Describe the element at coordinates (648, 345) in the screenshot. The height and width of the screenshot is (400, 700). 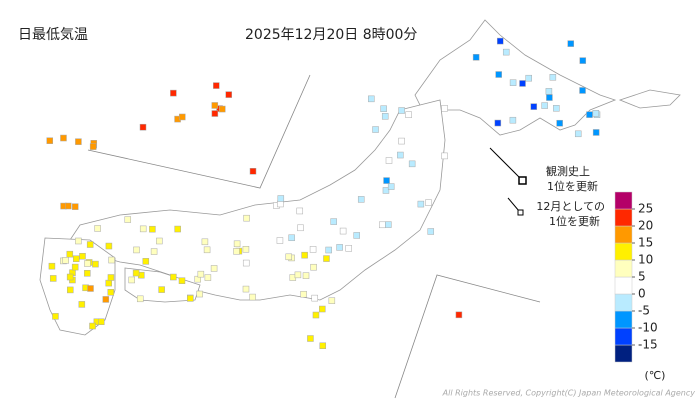
I see `scale-label: -15` at that location.